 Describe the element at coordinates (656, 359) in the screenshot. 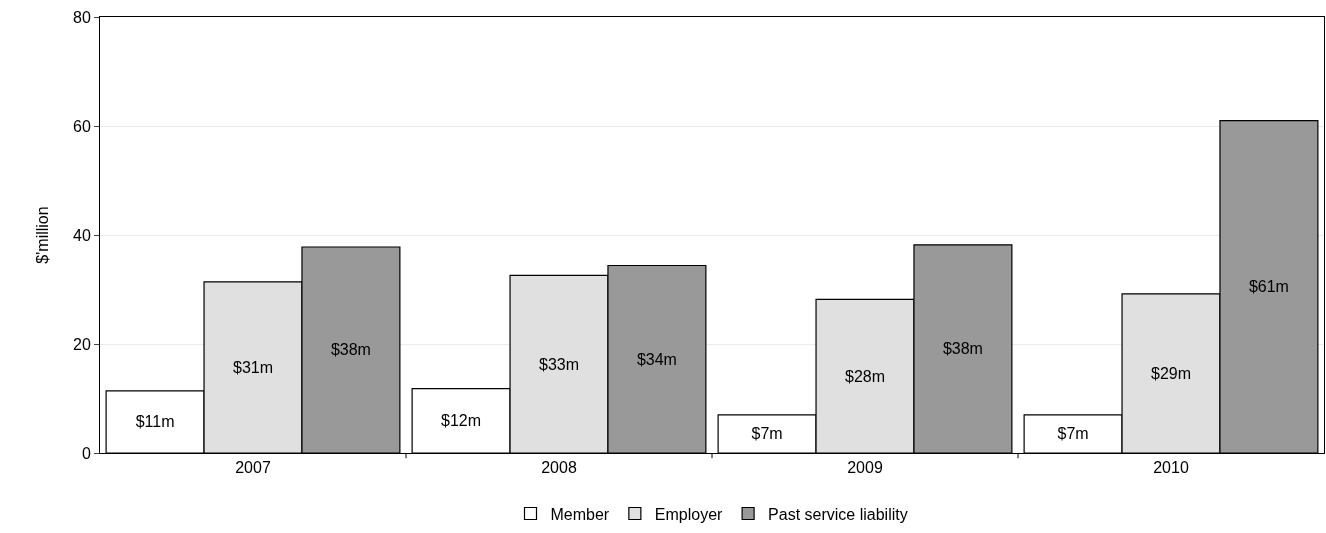

I see `data-label: $34m` at that location.